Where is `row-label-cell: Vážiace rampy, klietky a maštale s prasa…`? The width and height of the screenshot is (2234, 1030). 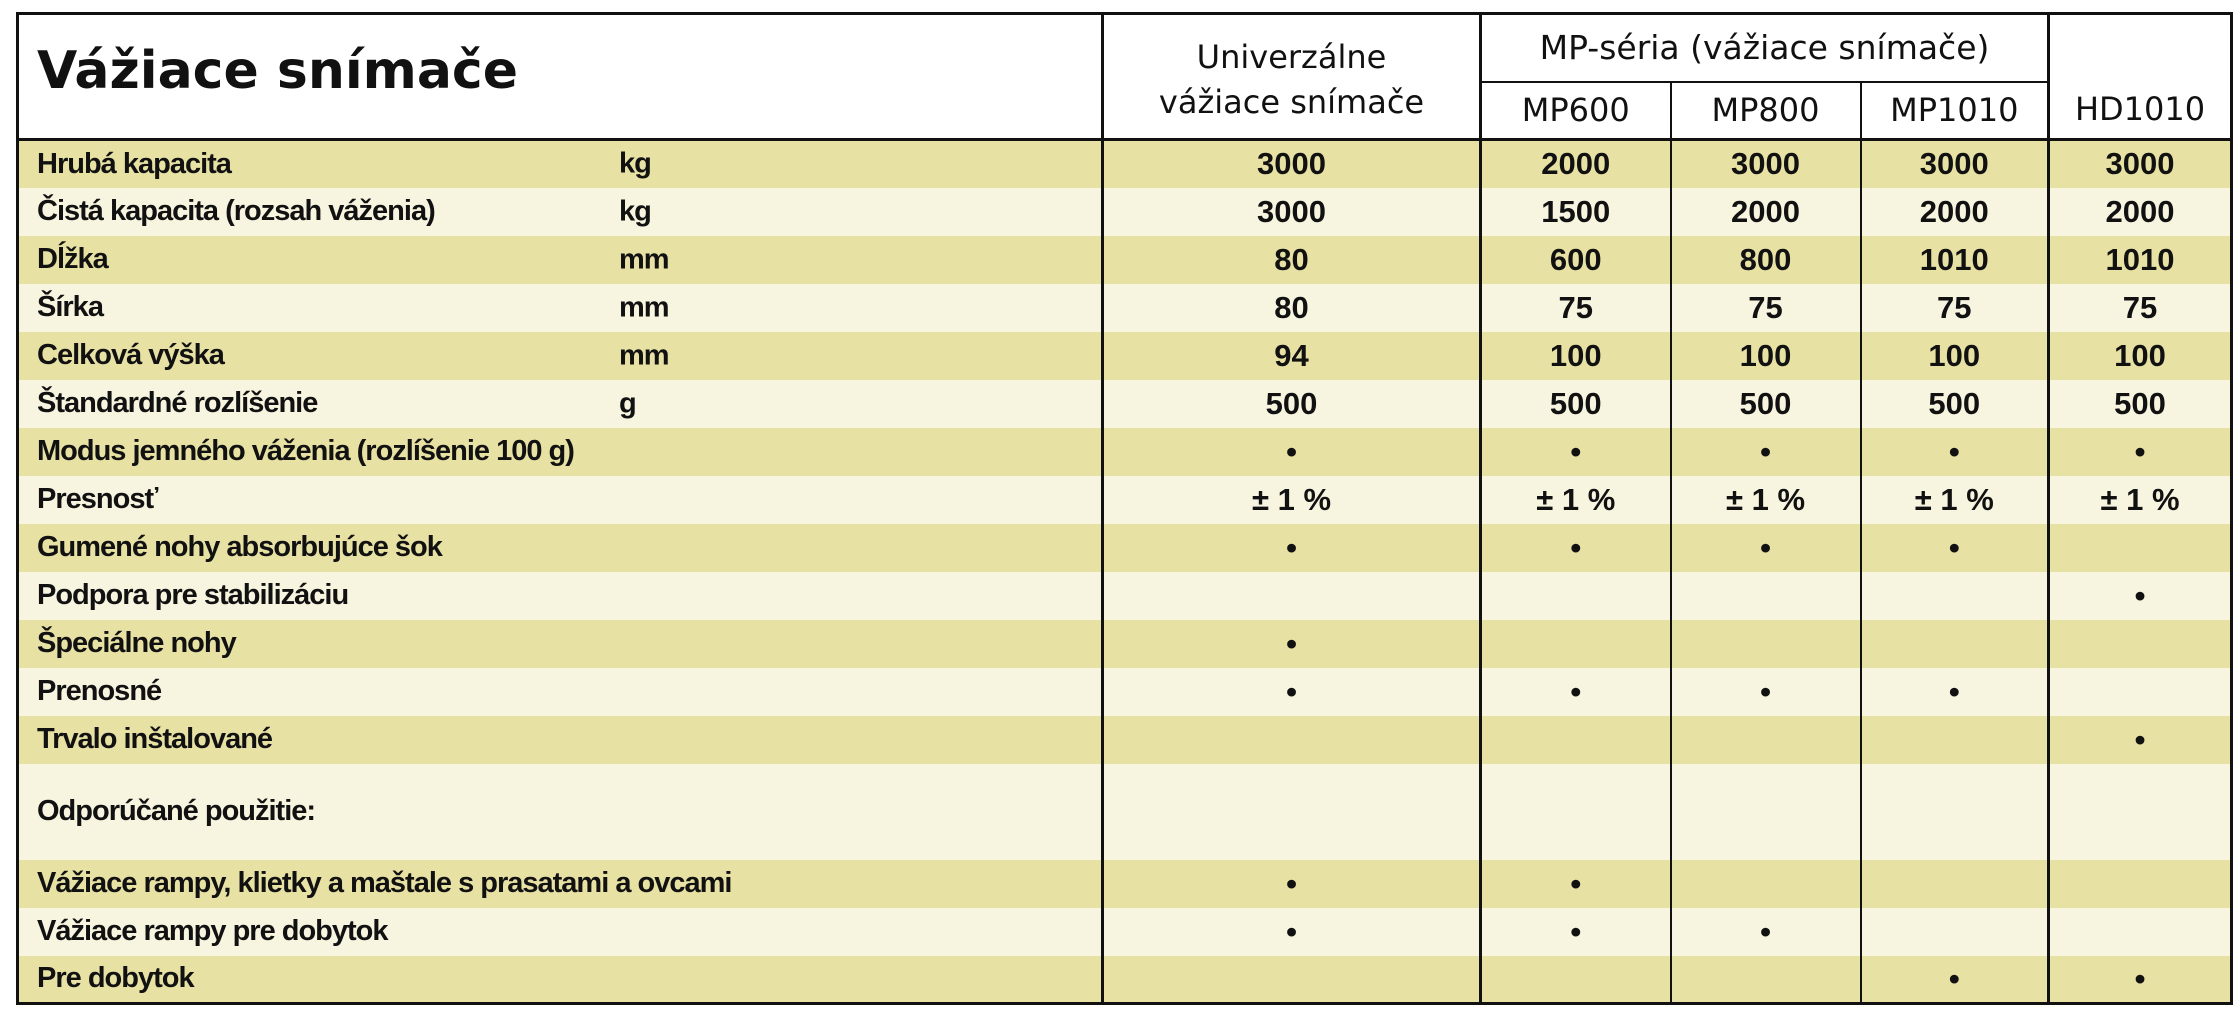
row-label-cell: Vážiace rampy, klietky a maštale s prasa… is located at coordinates (560, 883).